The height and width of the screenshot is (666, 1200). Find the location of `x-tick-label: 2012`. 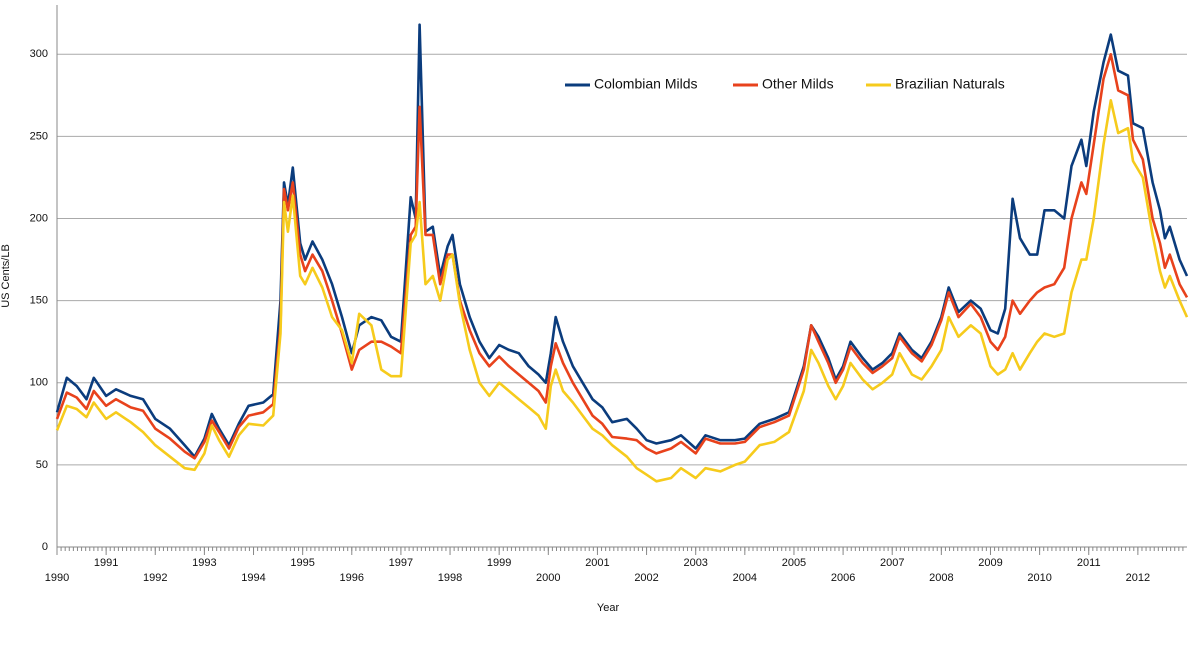

x-tick-label: 2012 is located at coordinates (1138, 578).